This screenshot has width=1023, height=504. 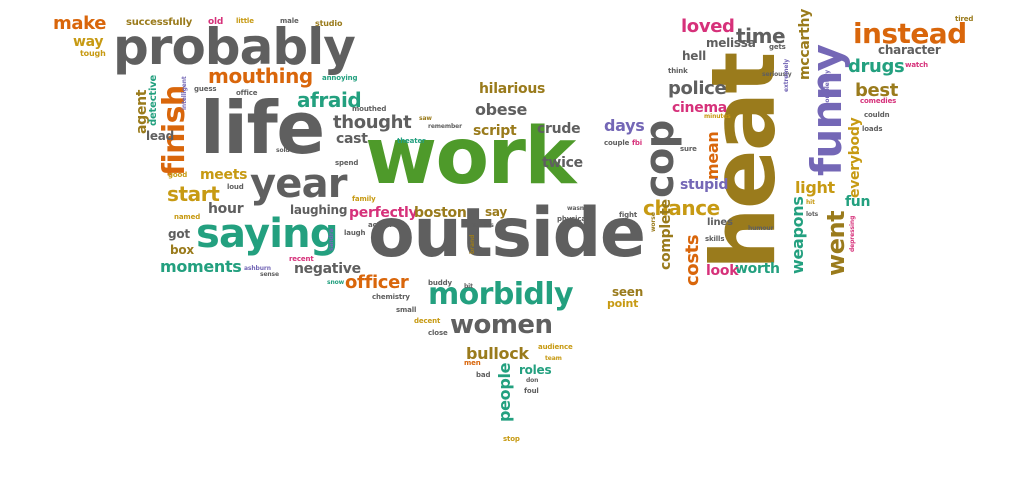 I want to click on word-named: named, so click(x=187, y=217).